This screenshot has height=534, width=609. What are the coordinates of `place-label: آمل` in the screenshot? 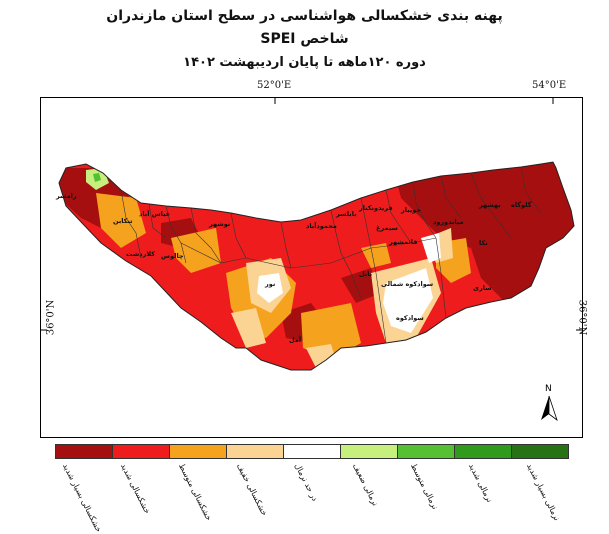 It's located at (295, 339).